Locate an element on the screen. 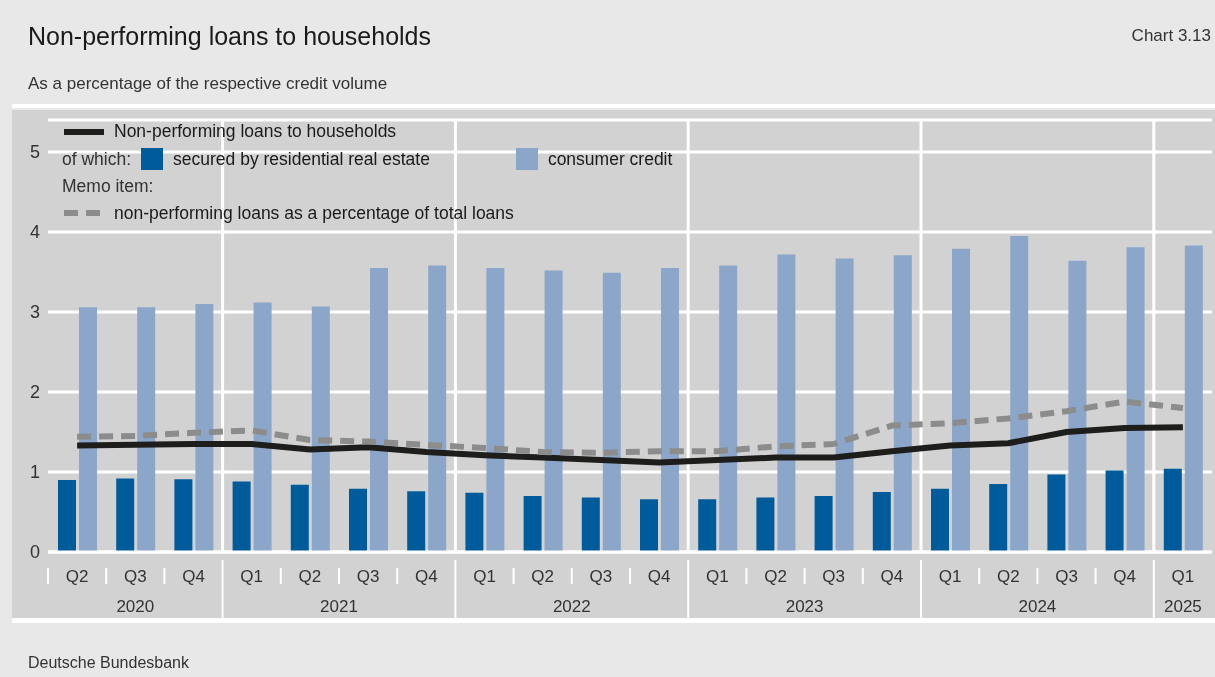 The width and height of the screenshot is (1215, 677). chart-title: Non-performing loans to households is located at coordinates (230, 36).